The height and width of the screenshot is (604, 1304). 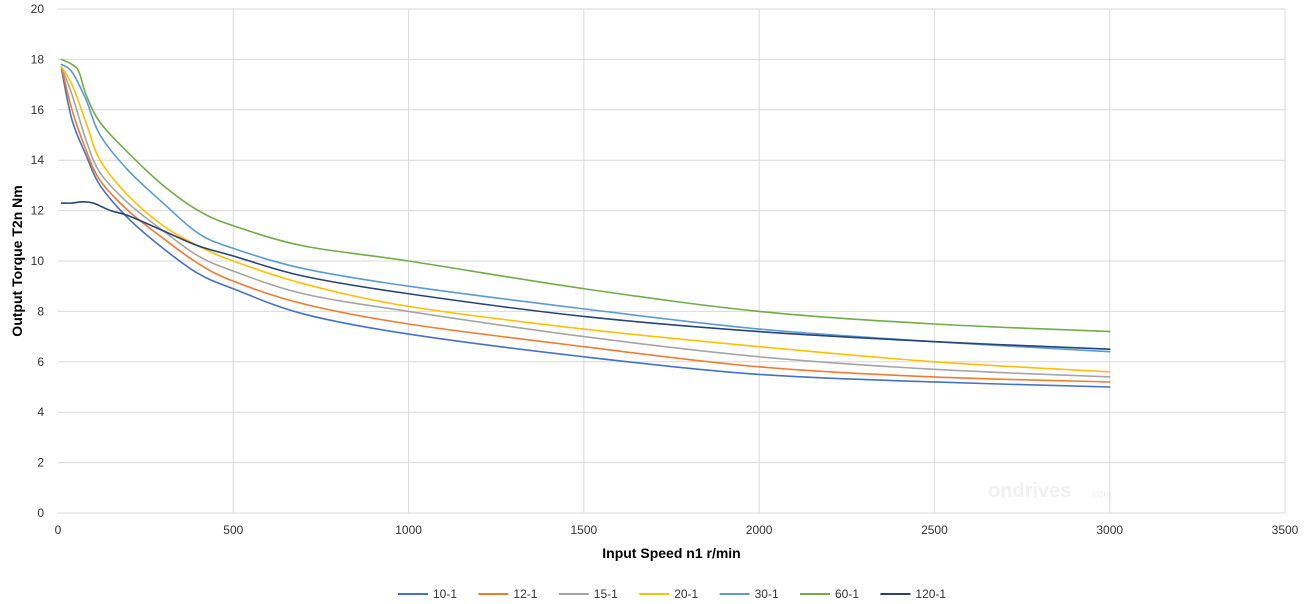 I want to click on watermark-text: ondrives, so click(x=1029, y=491).